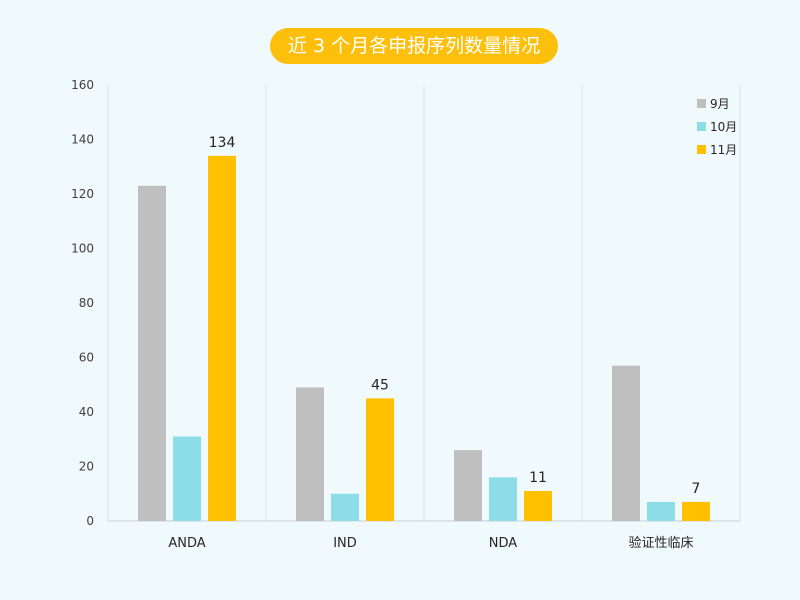 This screenshot has width=800, height=600. I want to click on y-tick-label: 40, so click(86, 412).